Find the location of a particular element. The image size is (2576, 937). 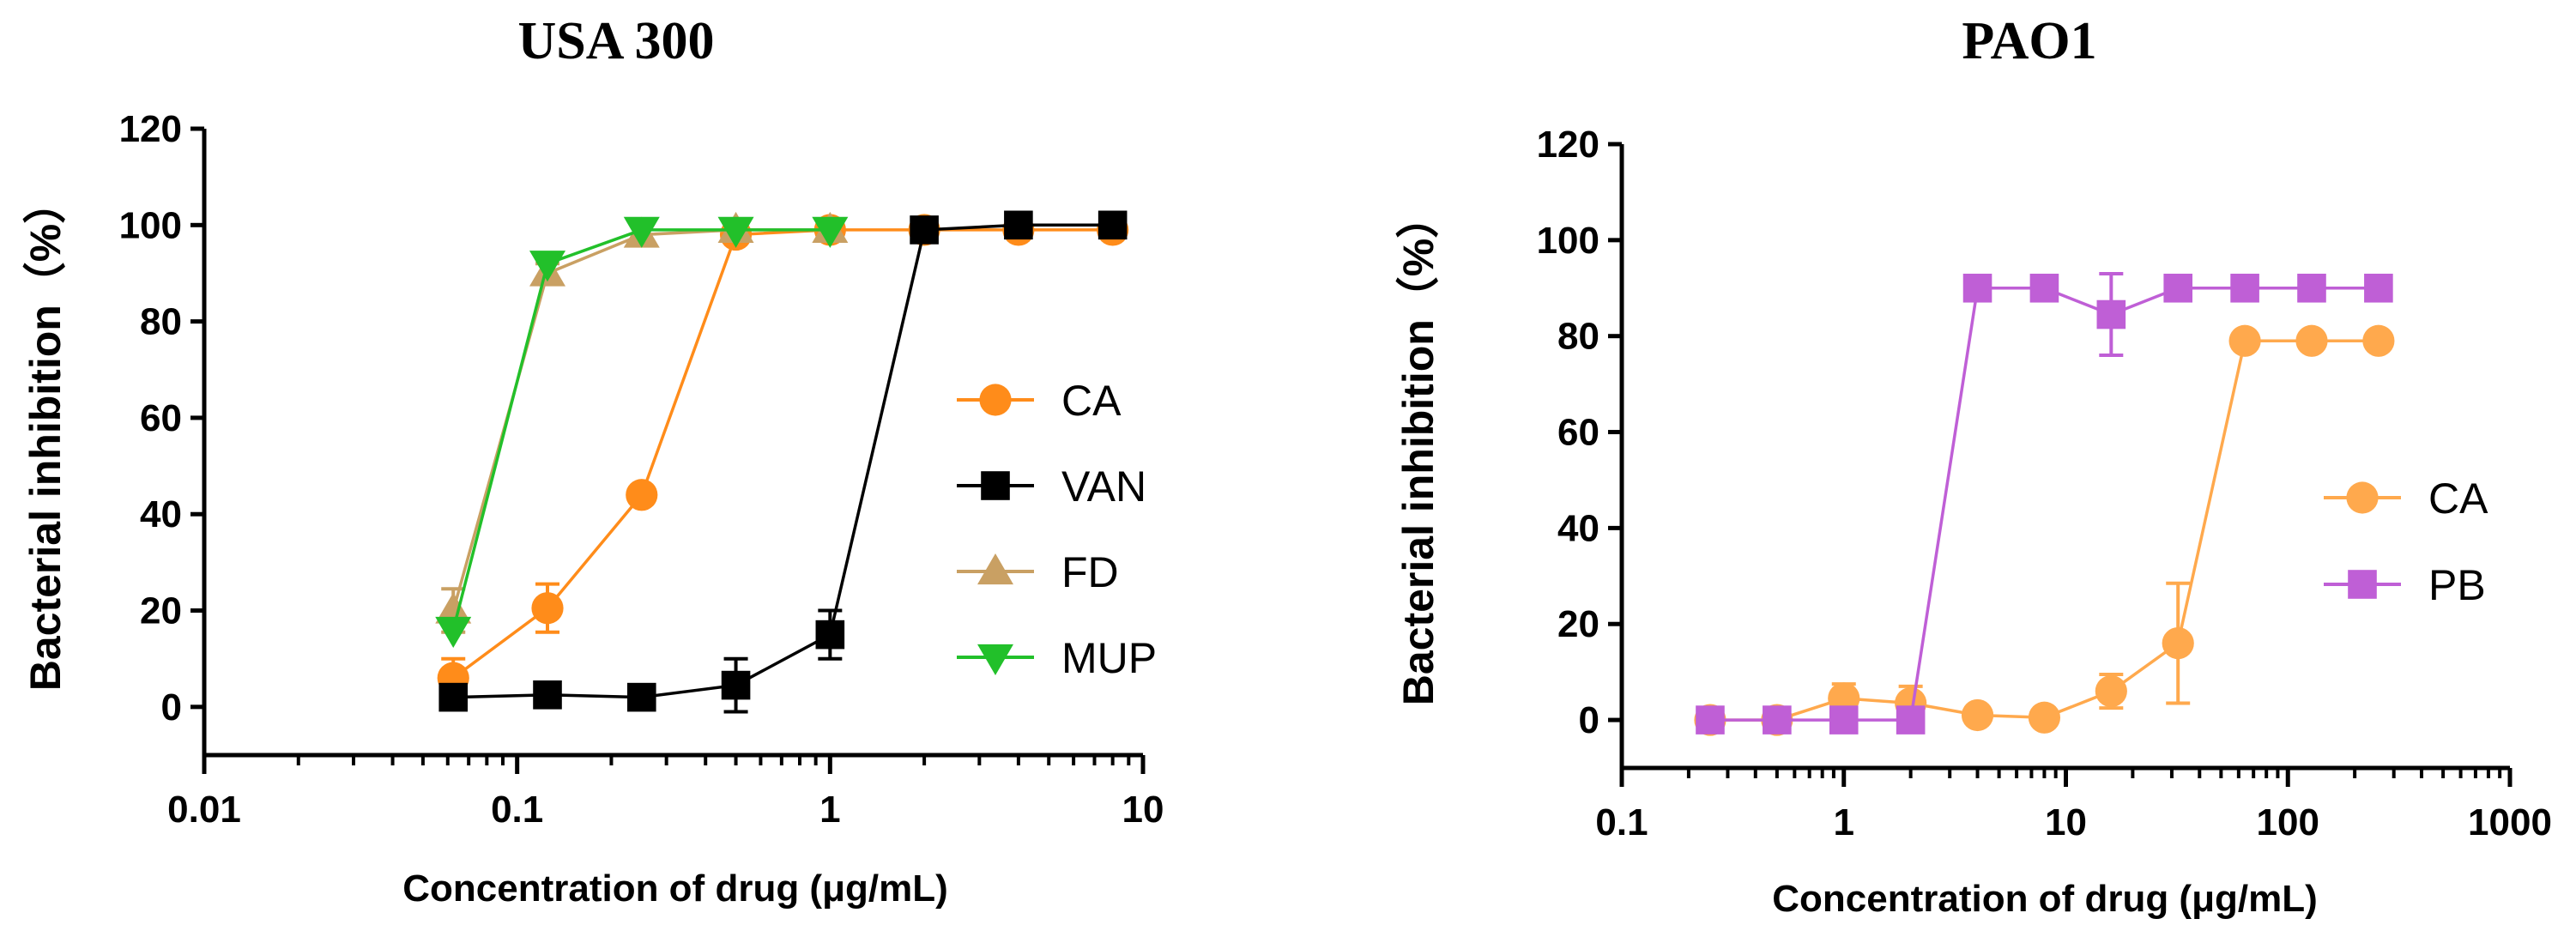

series-pb is located at coordinates (2044, 502).